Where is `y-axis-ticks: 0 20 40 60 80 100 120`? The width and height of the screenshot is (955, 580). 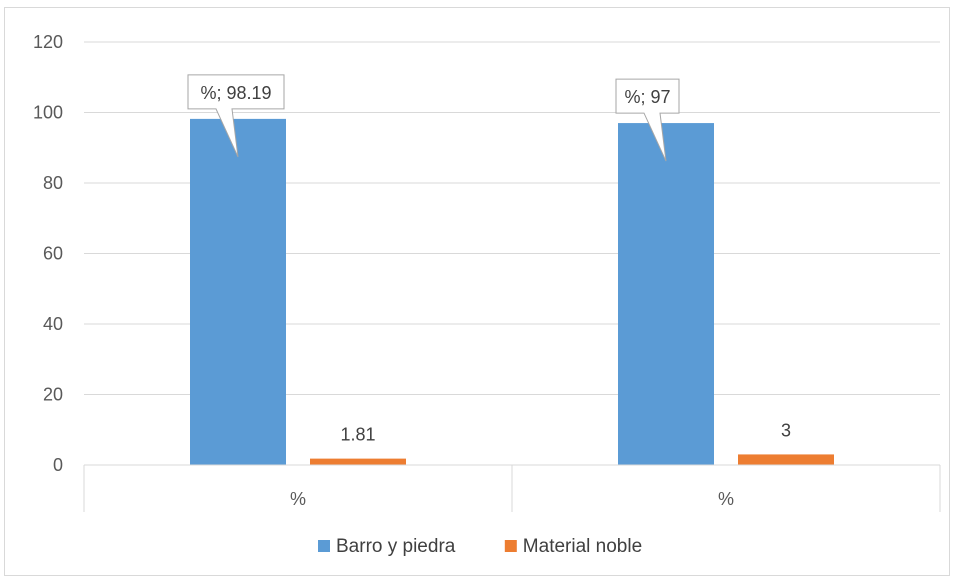
y-axis-ticks: 0 20 40 60 80 100 120 is located at coordinates (48, 253).